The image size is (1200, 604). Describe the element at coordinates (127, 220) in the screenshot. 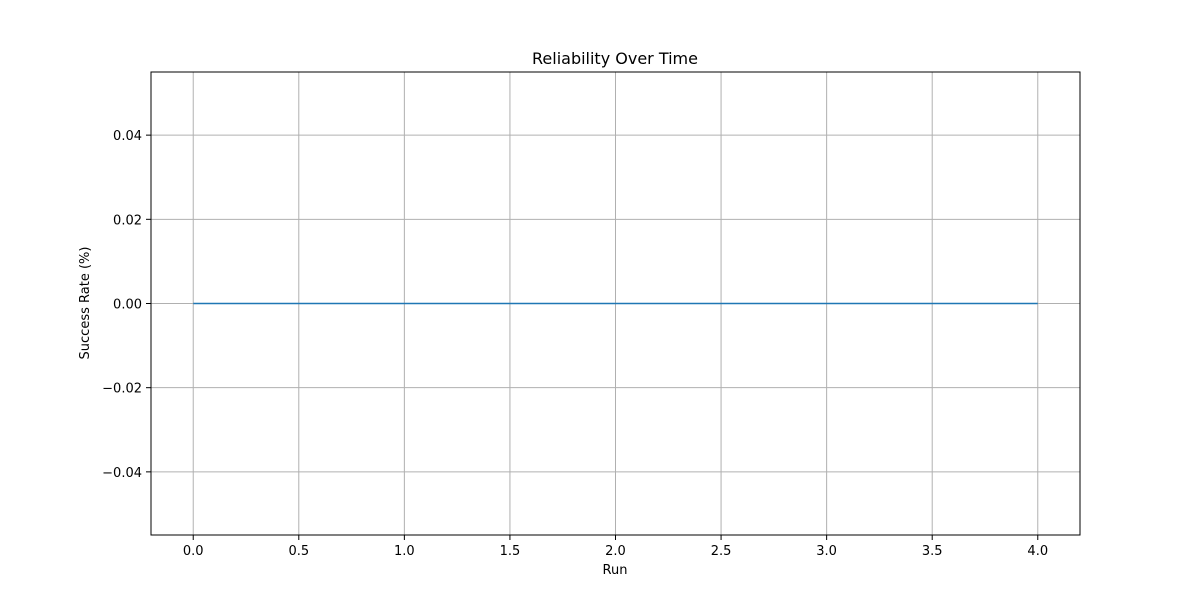

I see `y-tick-label: 0.02` at that location.